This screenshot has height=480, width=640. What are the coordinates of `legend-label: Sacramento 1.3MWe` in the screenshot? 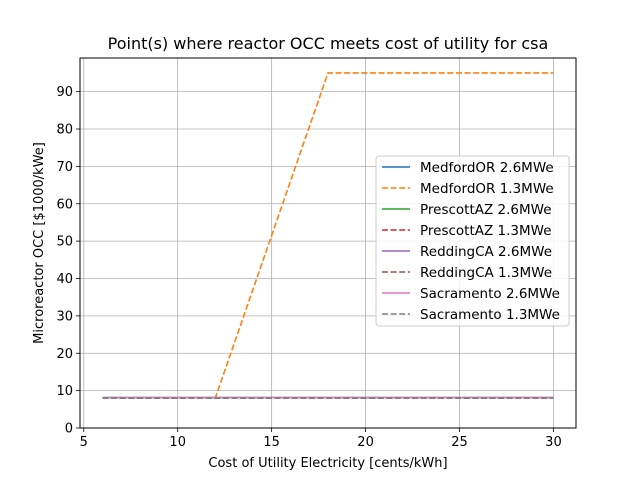 It's located at (490, 315).